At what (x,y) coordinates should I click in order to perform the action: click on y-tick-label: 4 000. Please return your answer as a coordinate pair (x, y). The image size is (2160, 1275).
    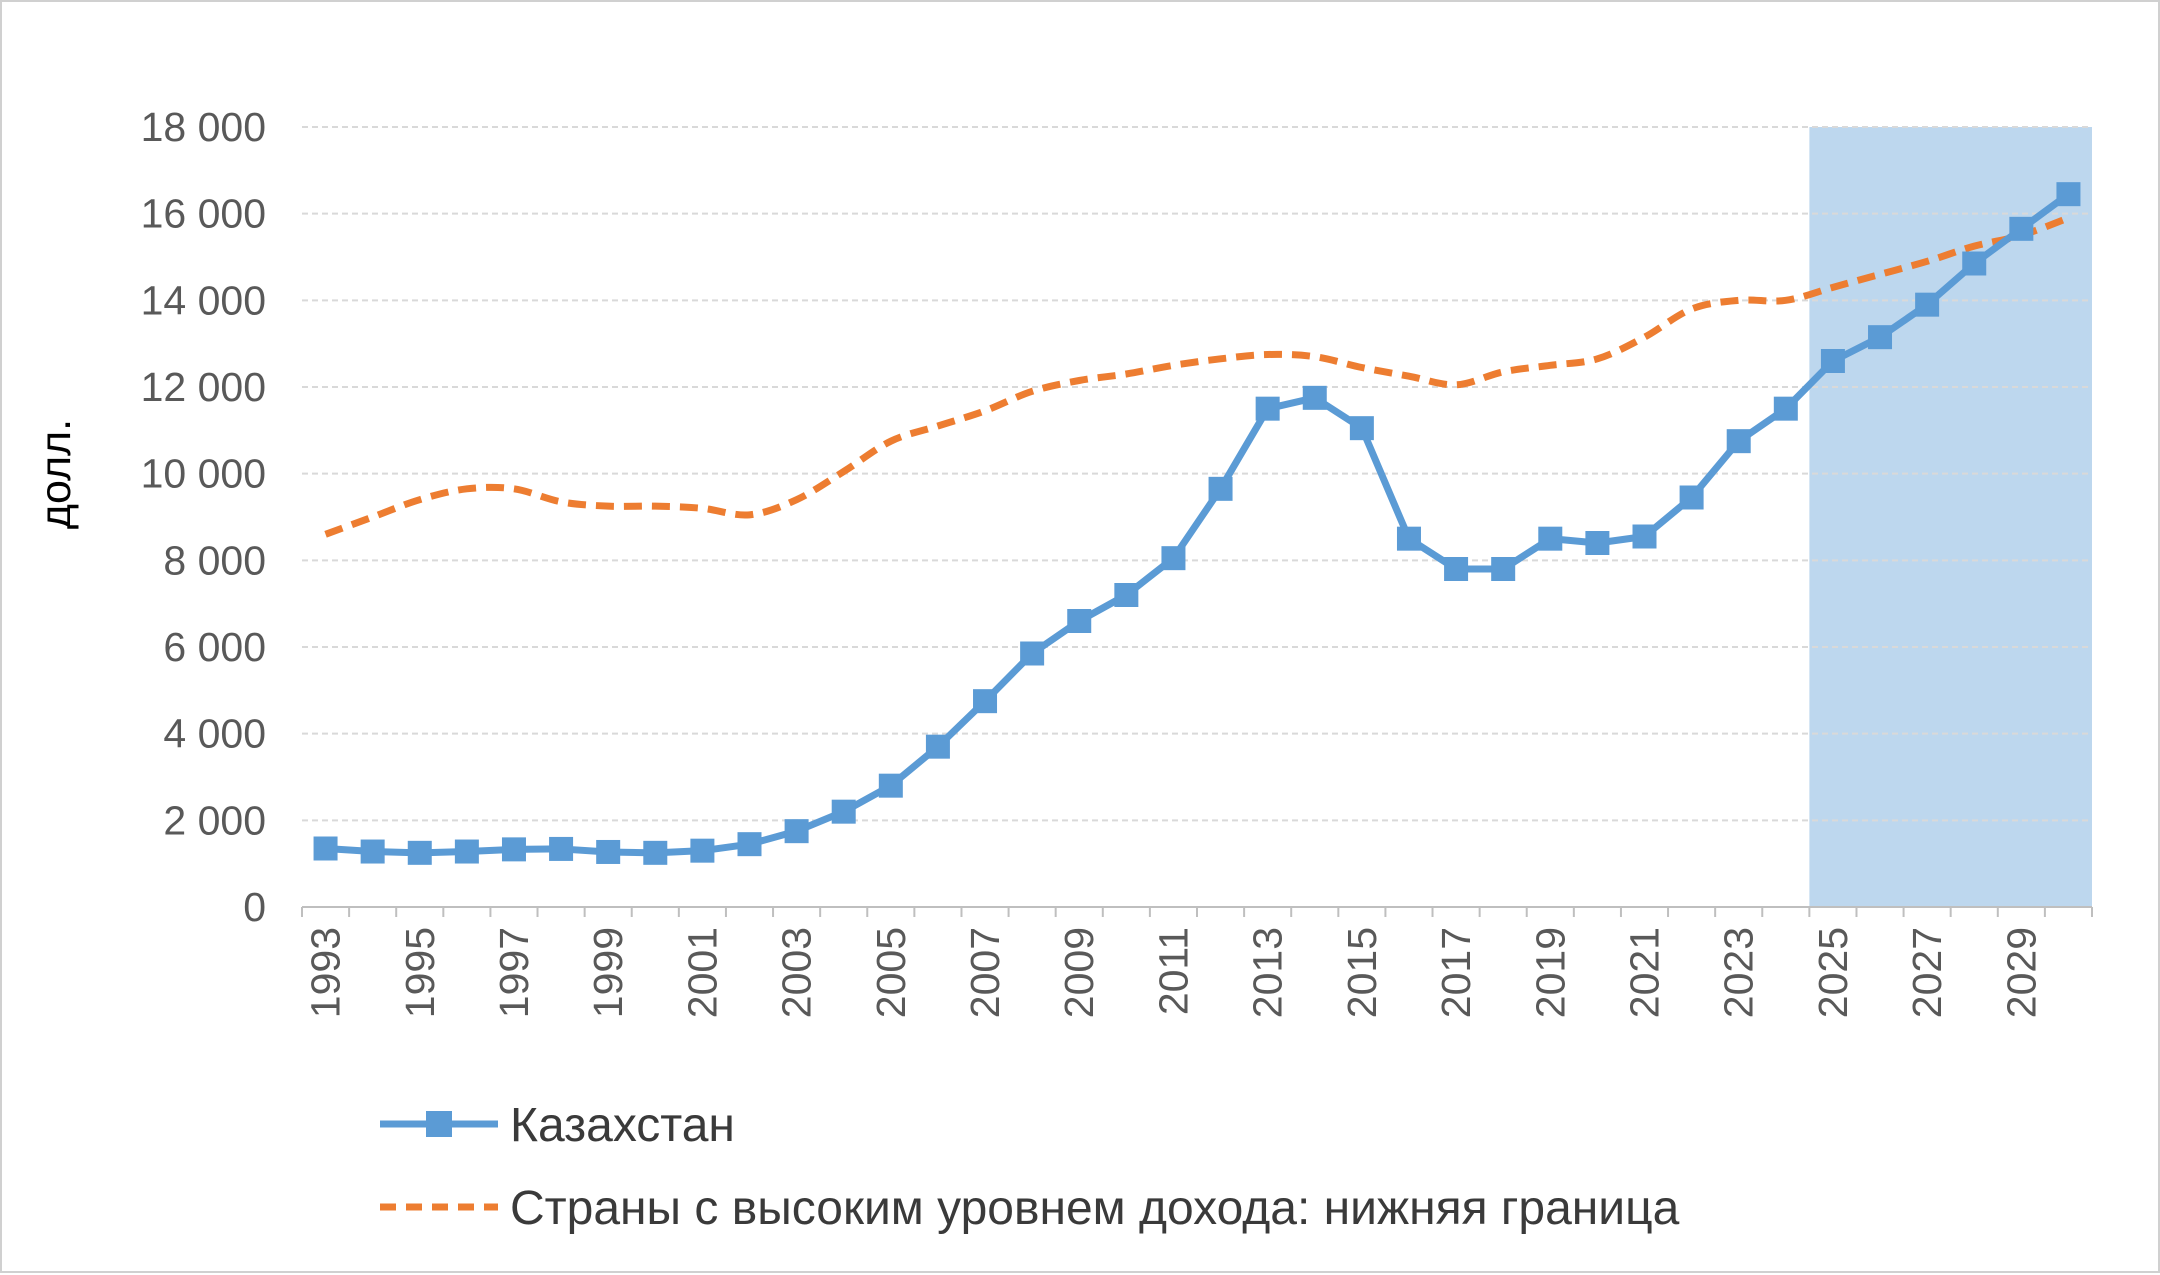
    Looking at the image, I should click on (214, 734).